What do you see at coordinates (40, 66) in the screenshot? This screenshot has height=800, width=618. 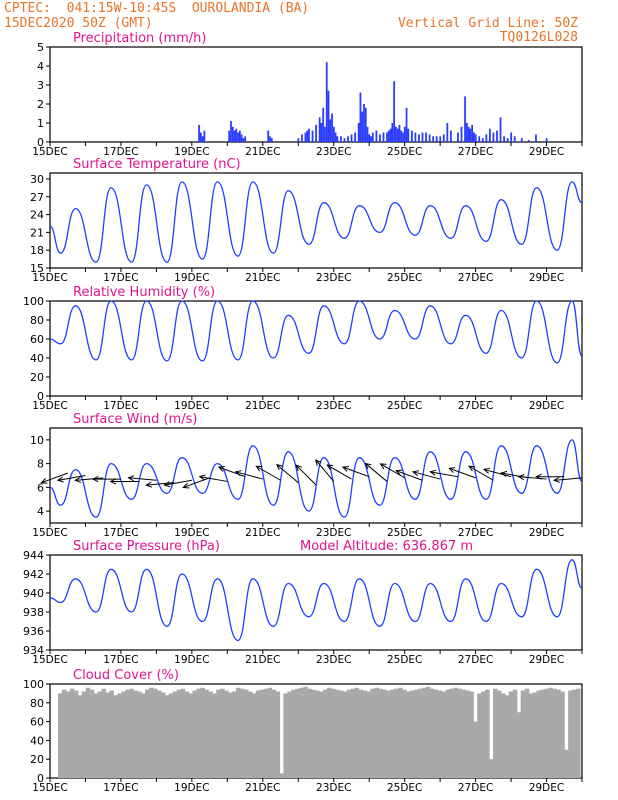 I see `precip-ytick-label: 4` at bounding box center [40, 66].